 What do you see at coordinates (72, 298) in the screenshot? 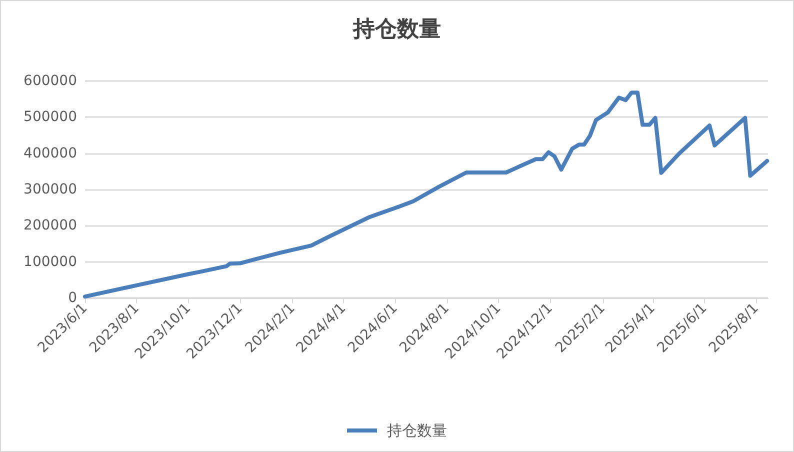
I see `y-tick-label: 0` at bounding box center [72, 298].